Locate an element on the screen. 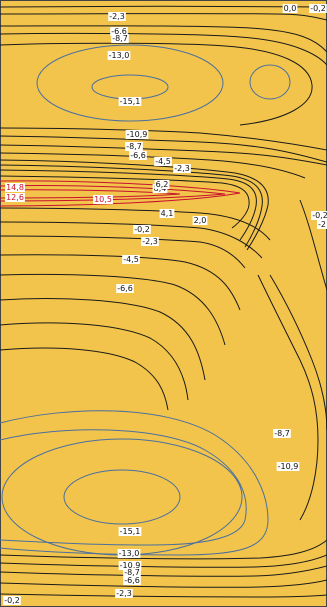  contour-label: 12,6 is located at coordinates (15, 197).